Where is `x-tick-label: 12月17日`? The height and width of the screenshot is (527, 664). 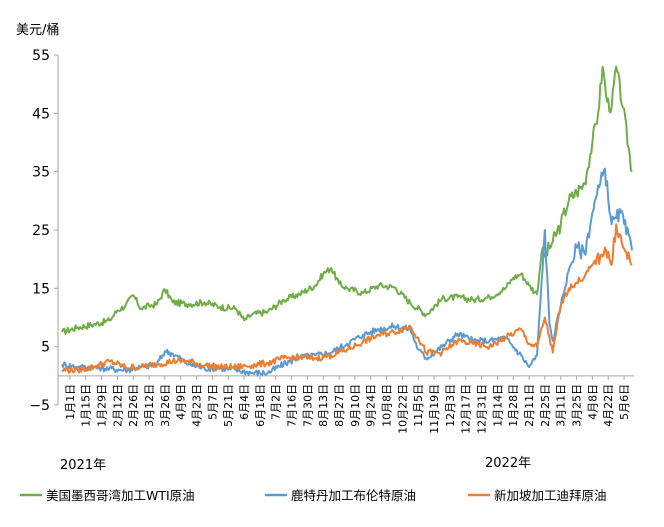
x-tick-label: 12月17日 is located at coordinates (466, 409).